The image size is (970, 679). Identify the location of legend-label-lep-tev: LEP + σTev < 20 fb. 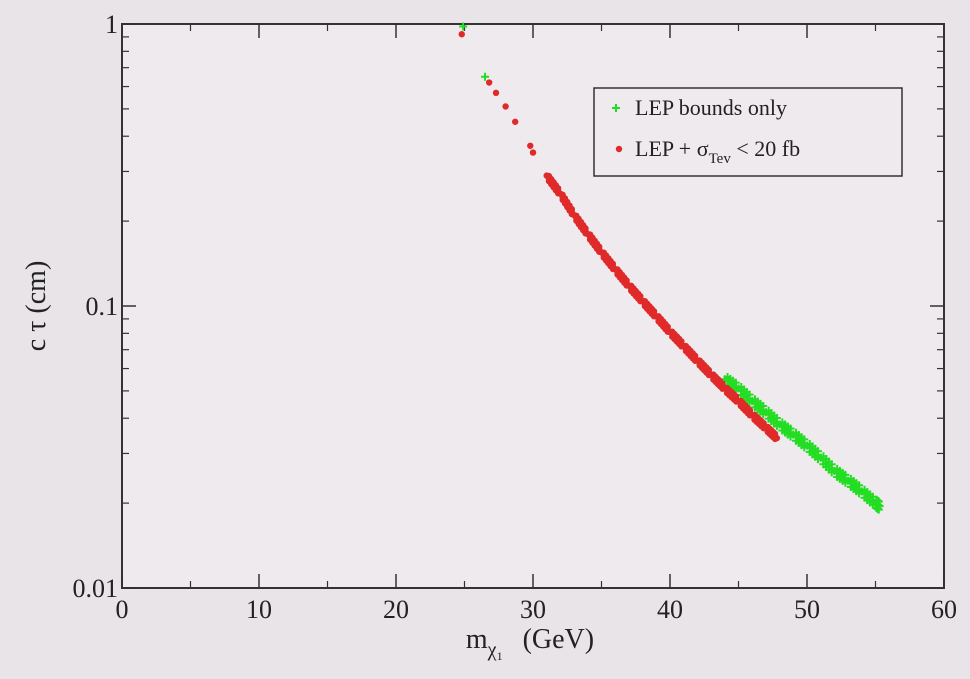
(717, 151).